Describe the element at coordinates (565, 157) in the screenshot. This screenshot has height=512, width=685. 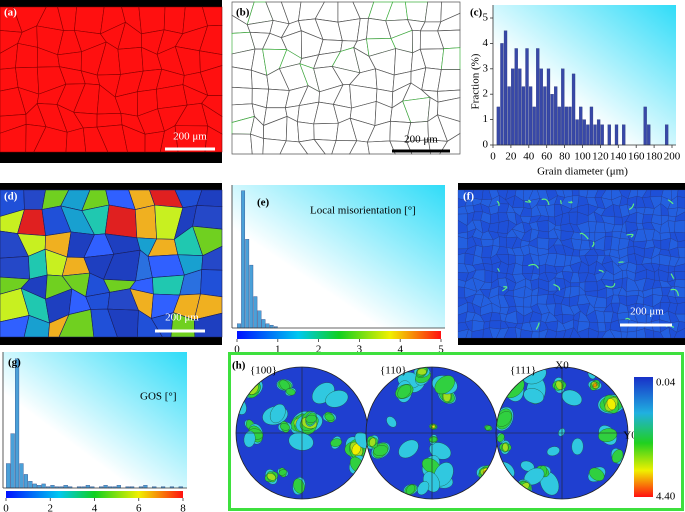
I see `x-tick-label: 80` at that location.